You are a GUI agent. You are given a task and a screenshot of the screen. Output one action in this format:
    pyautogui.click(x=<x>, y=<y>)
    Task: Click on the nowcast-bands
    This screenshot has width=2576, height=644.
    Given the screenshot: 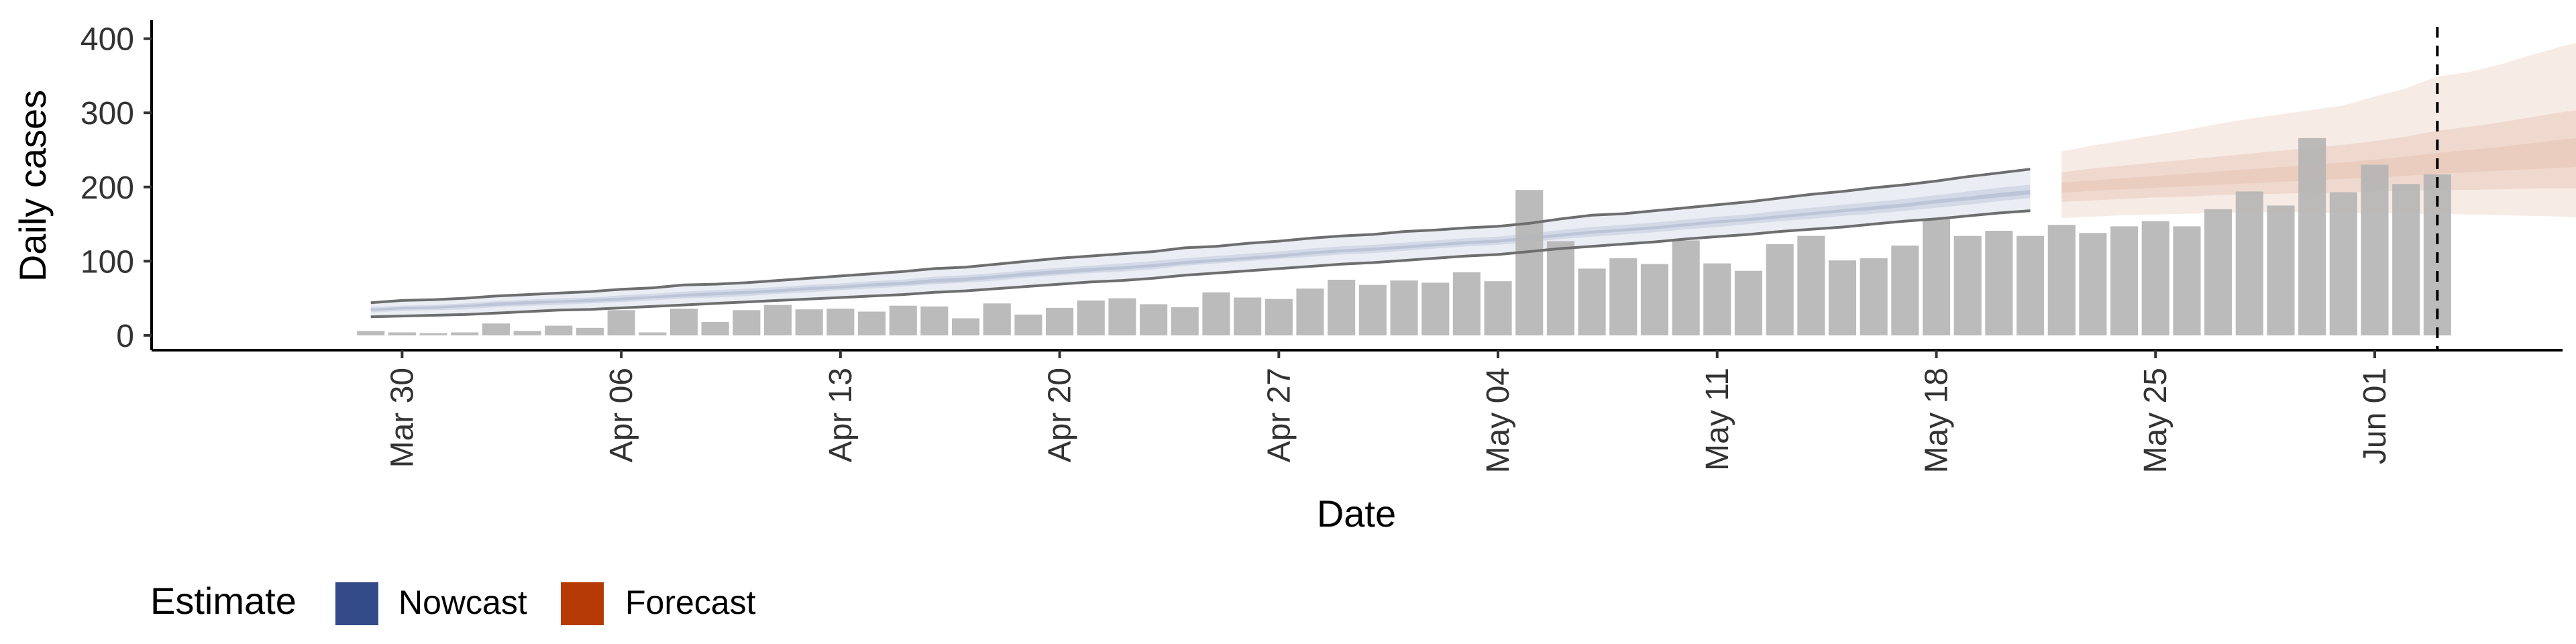 What is the action you would take?
    pyautogui.click(x=1200, y=243)
    